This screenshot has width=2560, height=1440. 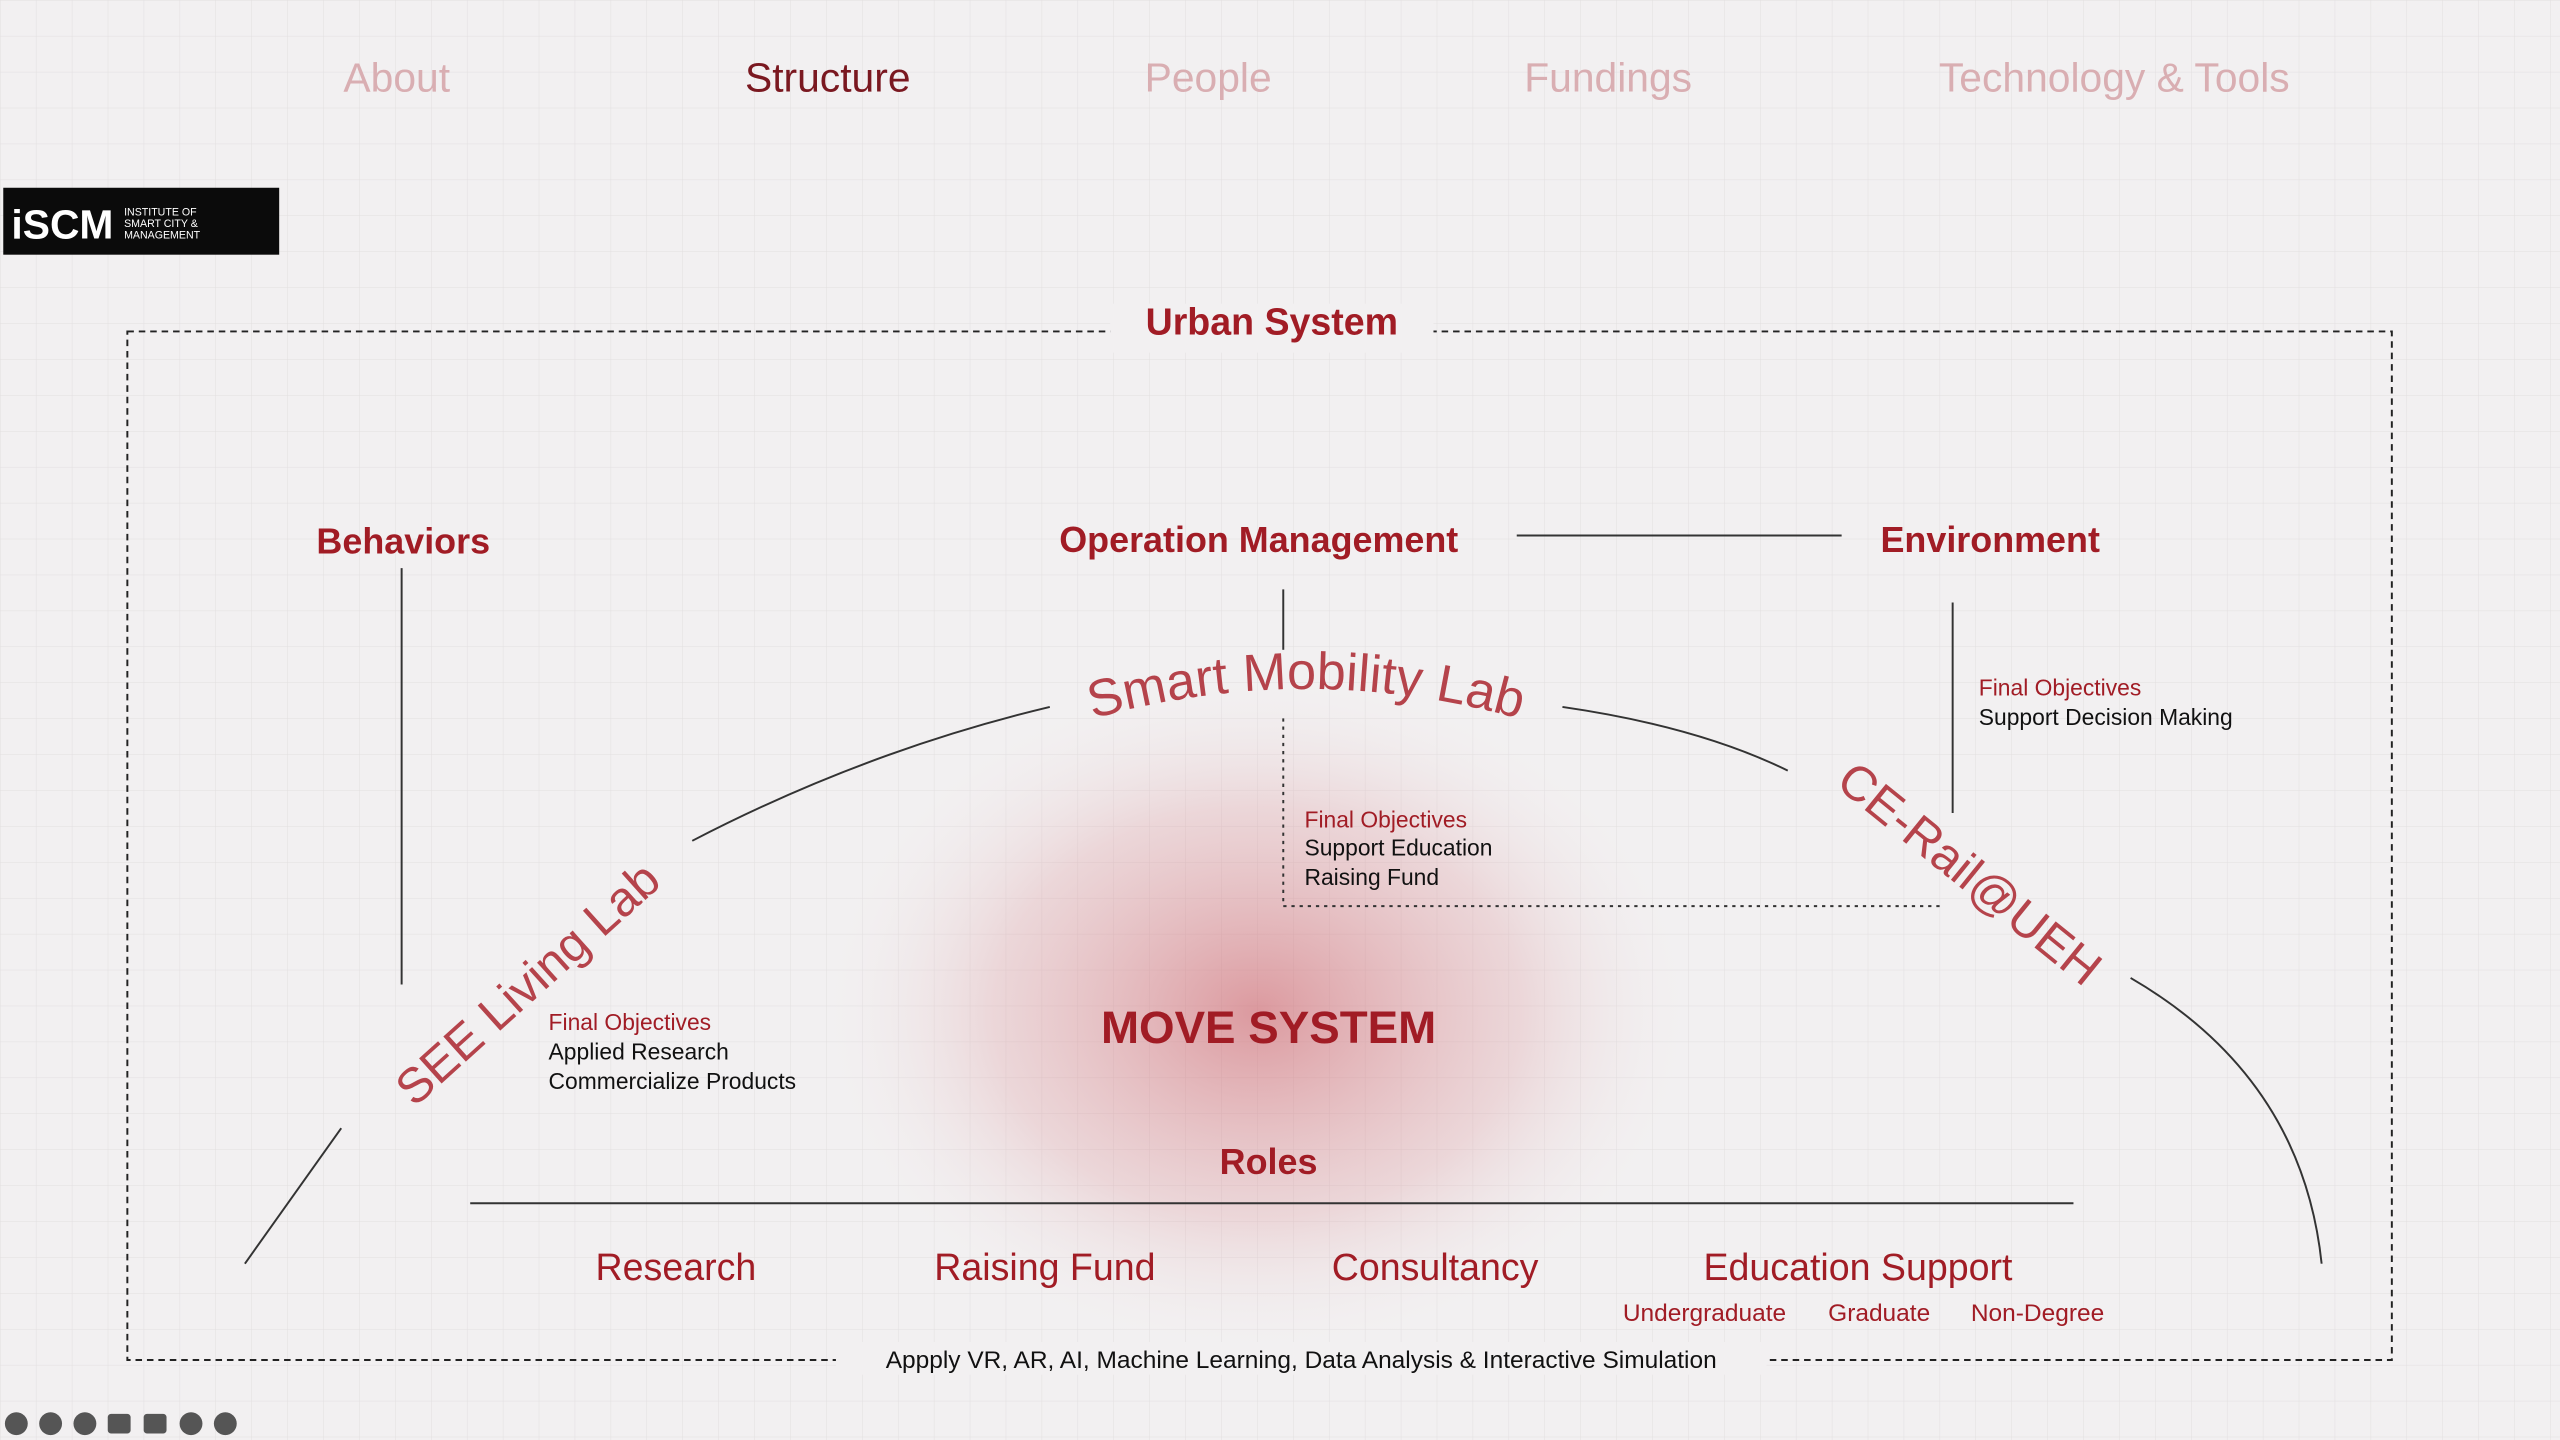 I want to click on objective: Raising Fund, so click(x=1371, y=877).